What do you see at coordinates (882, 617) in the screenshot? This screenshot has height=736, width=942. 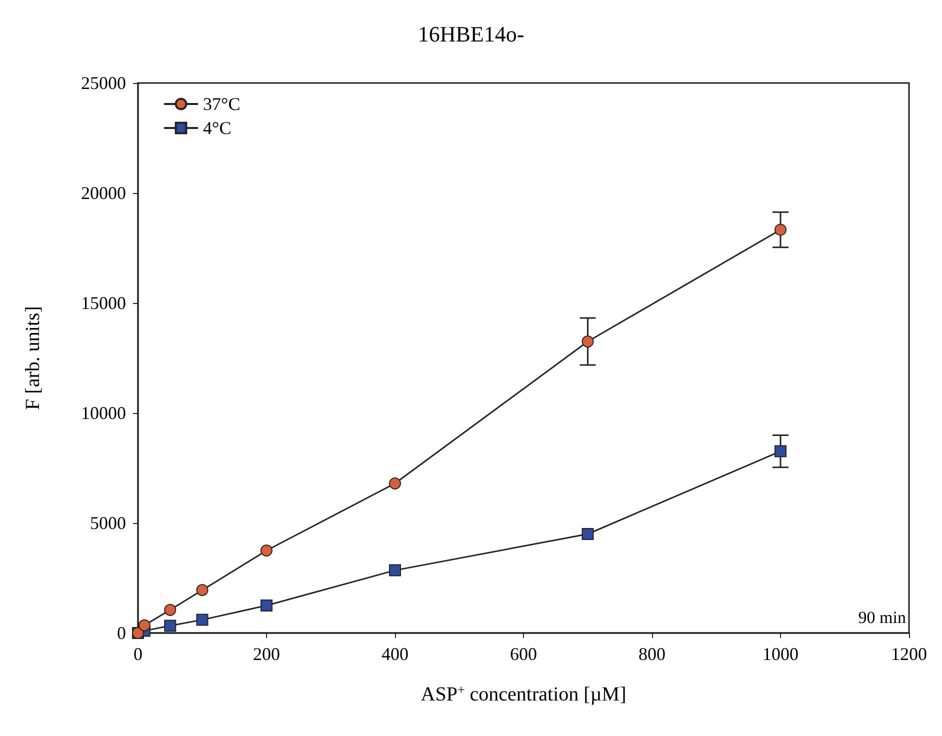 I see `annotation: 90 min` at bounding box center [882, 617].